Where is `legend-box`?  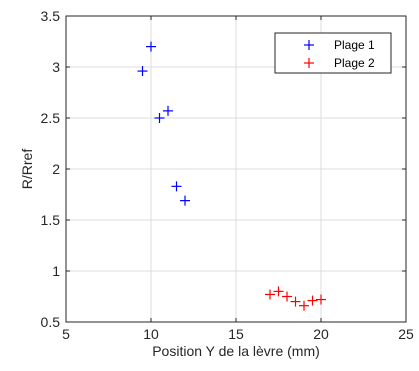
legend-box is located at coordinates (333, 53).